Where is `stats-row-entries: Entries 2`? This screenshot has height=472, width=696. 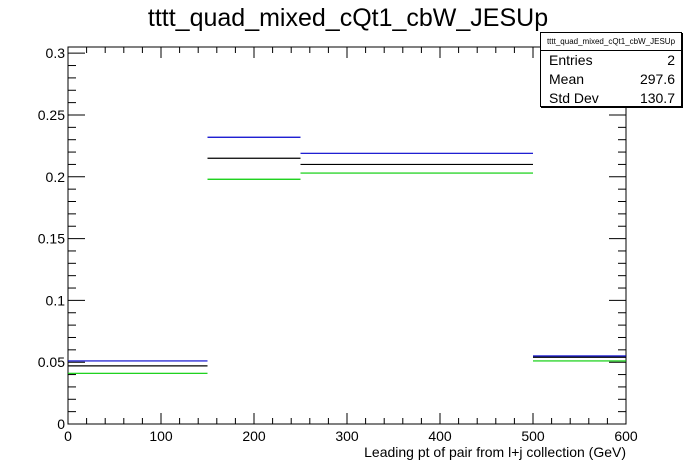 stats-row-entries: Entries 2 is located at coordinates (611, 60).